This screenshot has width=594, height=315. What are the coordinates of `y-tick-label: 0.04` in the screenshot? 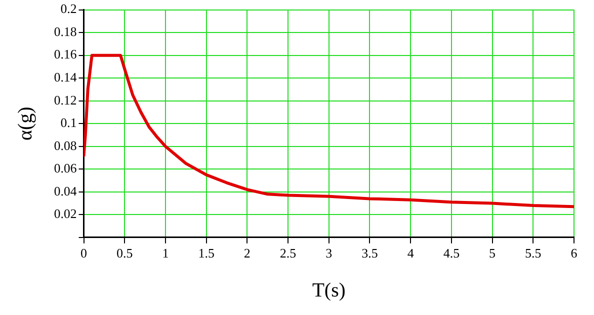 It's located at (66, 190).